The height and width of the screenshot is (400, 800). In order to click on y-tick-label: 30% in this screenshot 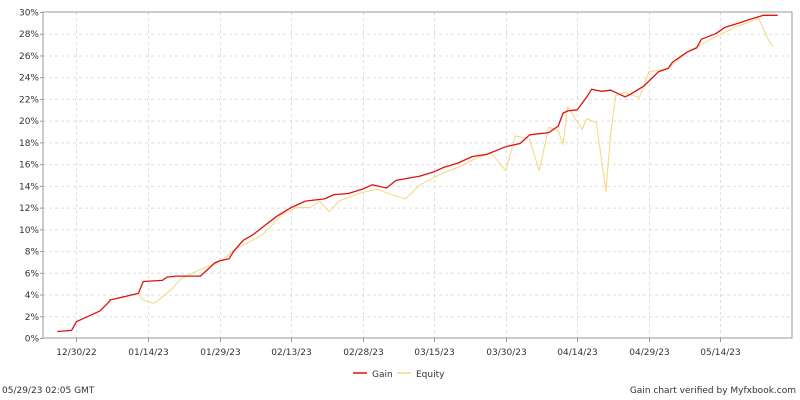, I will do `click(29, 14)`.